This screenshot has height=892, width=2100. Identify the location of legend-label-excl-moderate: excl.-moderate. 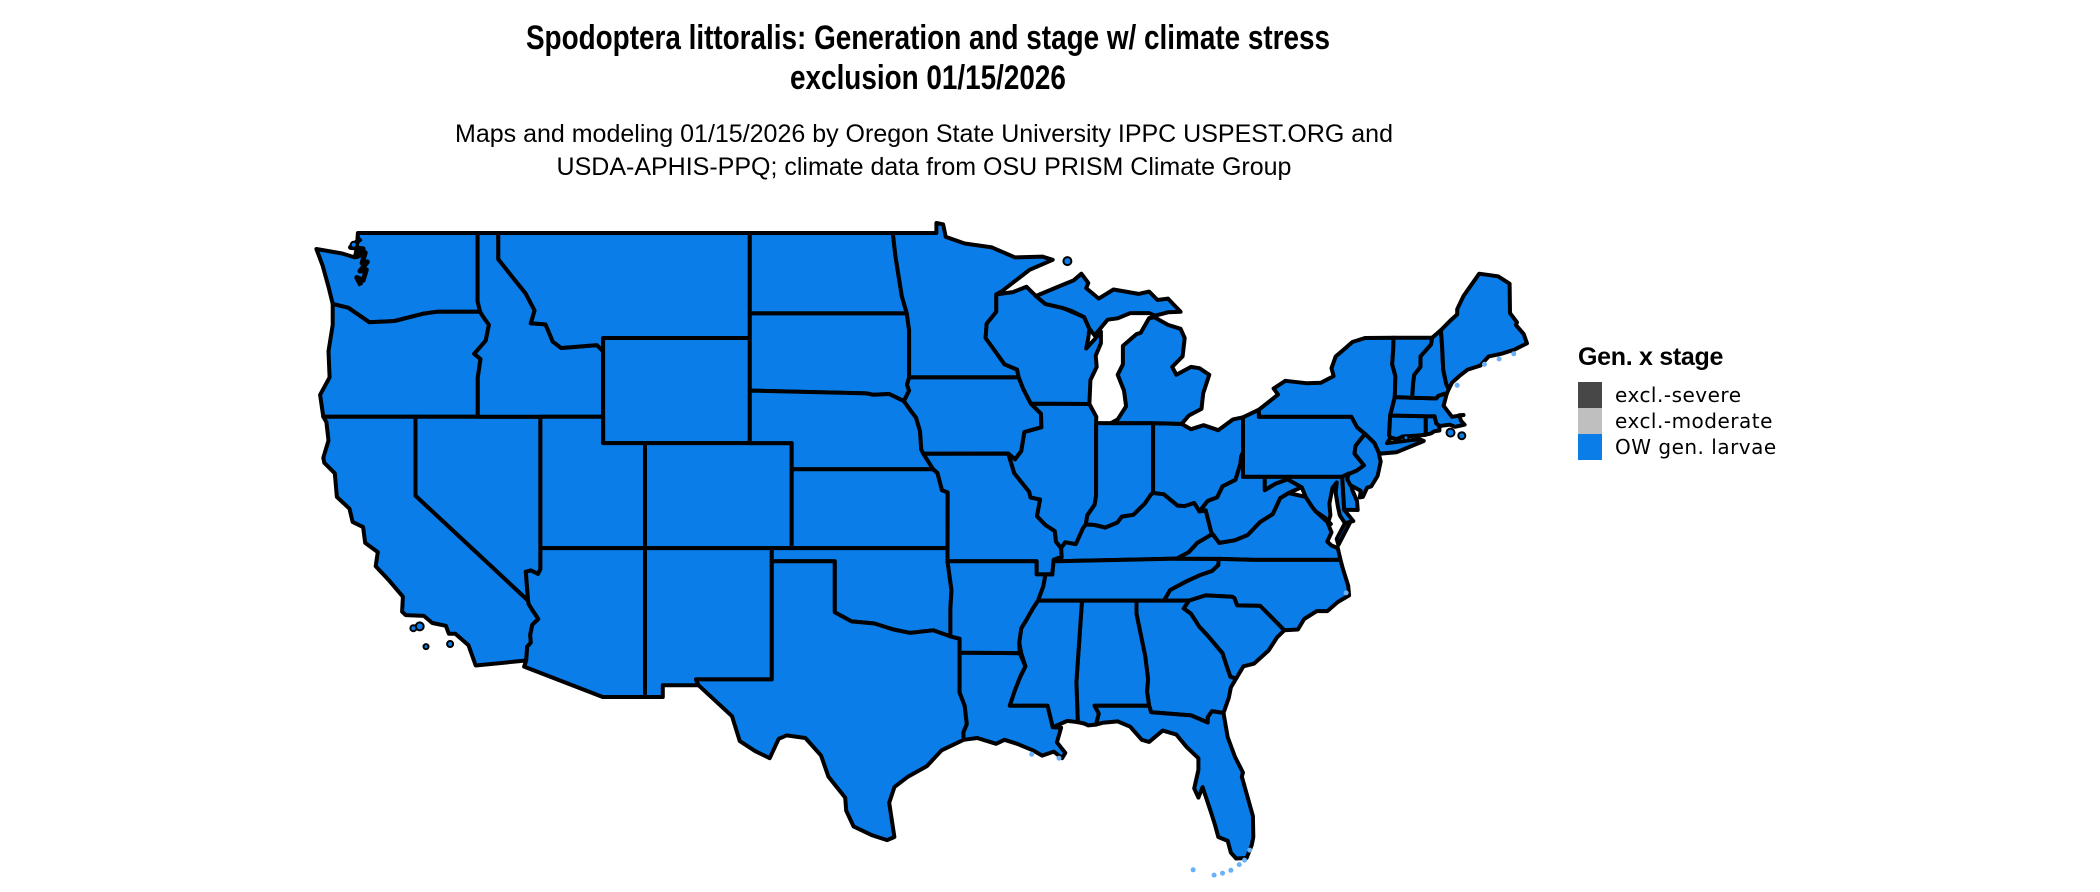
(1694, 421).